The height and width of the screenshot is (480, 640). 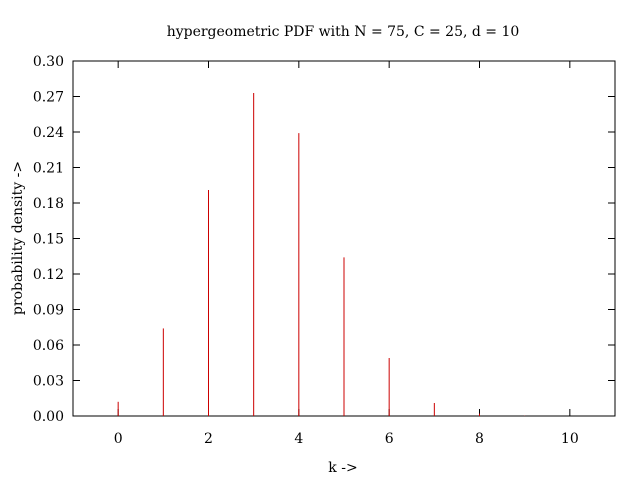 I want to click on x-tick-label: 4, so click(x=298, y=439).